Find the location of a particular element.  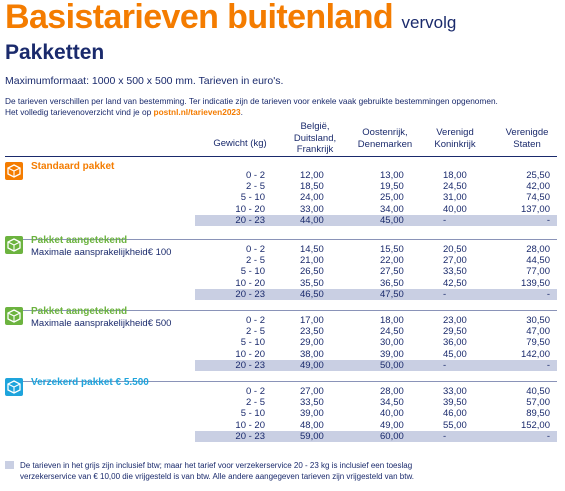

price-cell: 13,00 is located at coordinates (392, 175).